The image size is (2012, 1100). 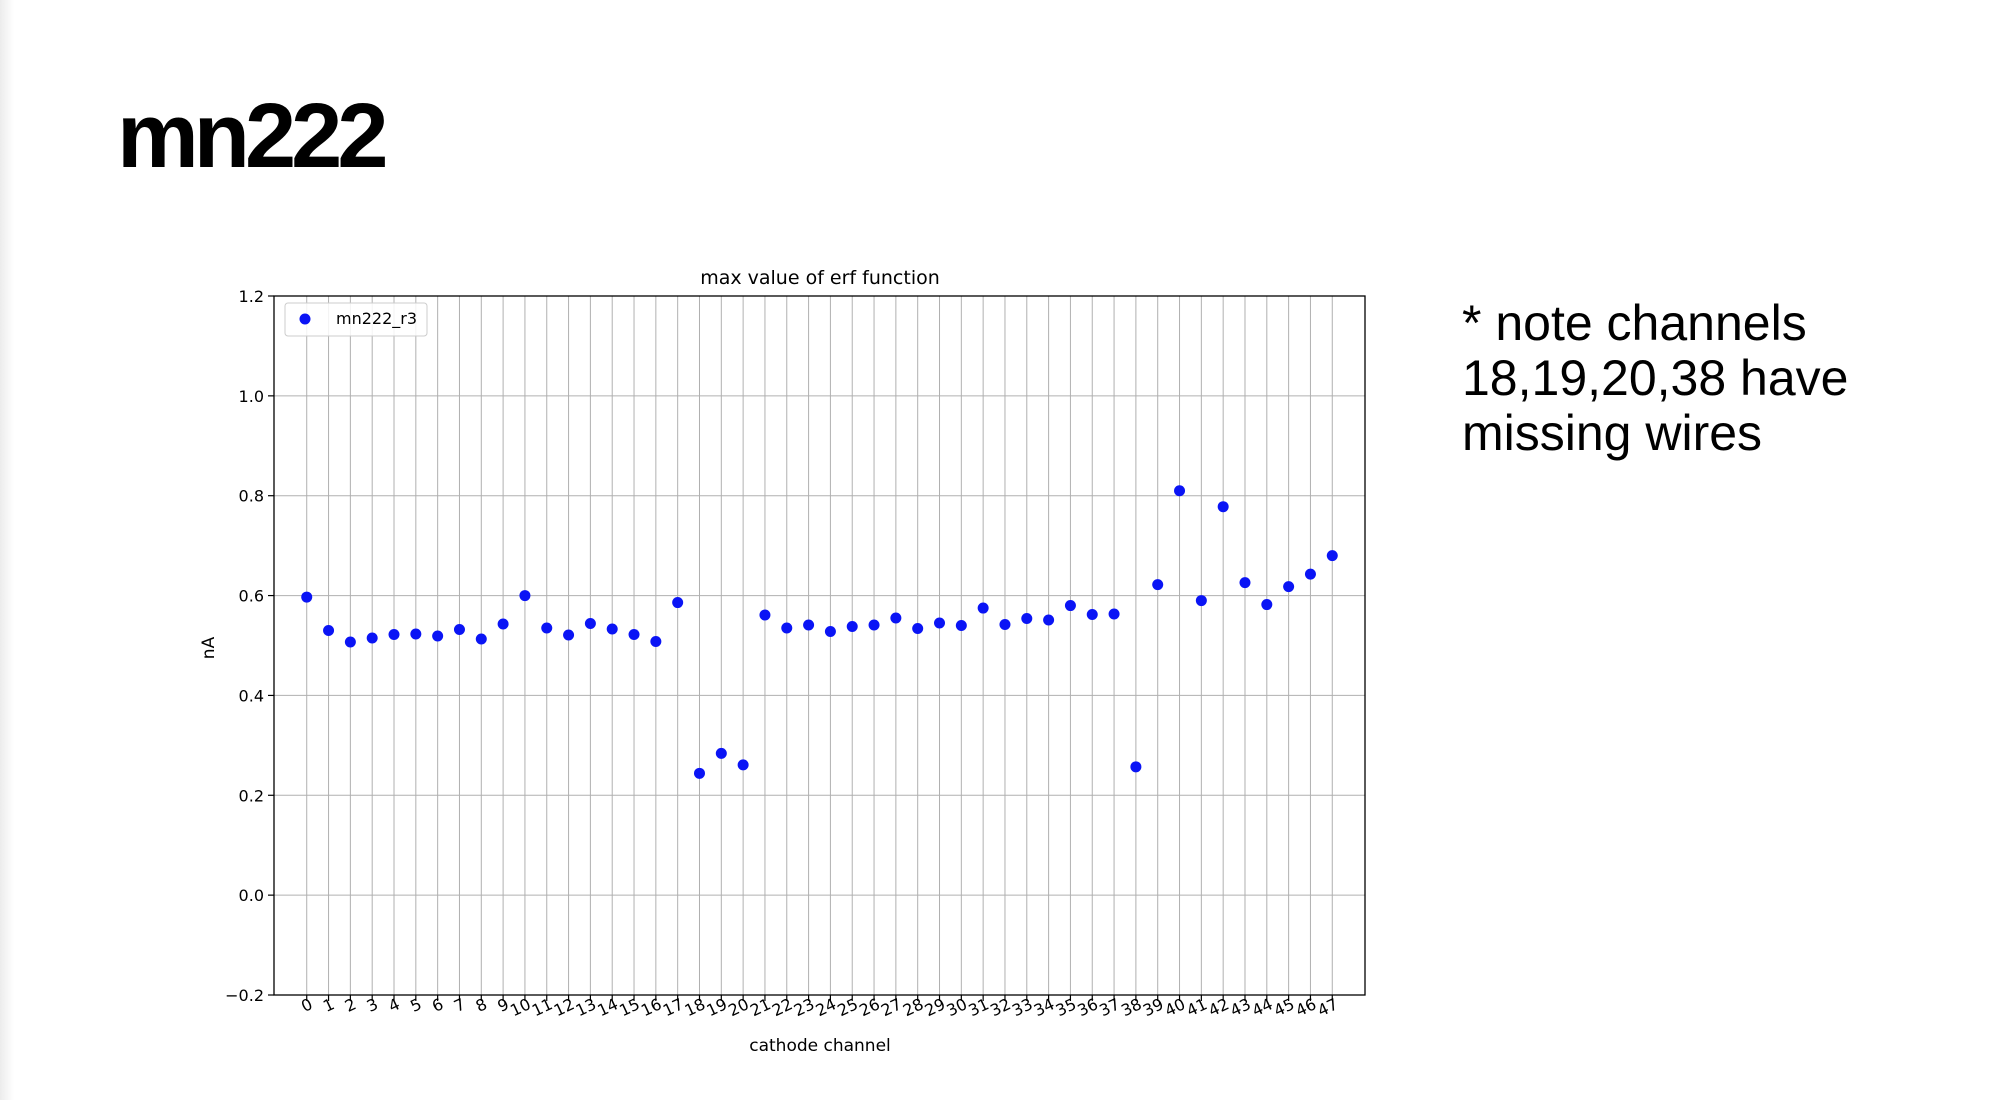 I want to click on x-tick-label: 12, so click(x=564, y=1007).